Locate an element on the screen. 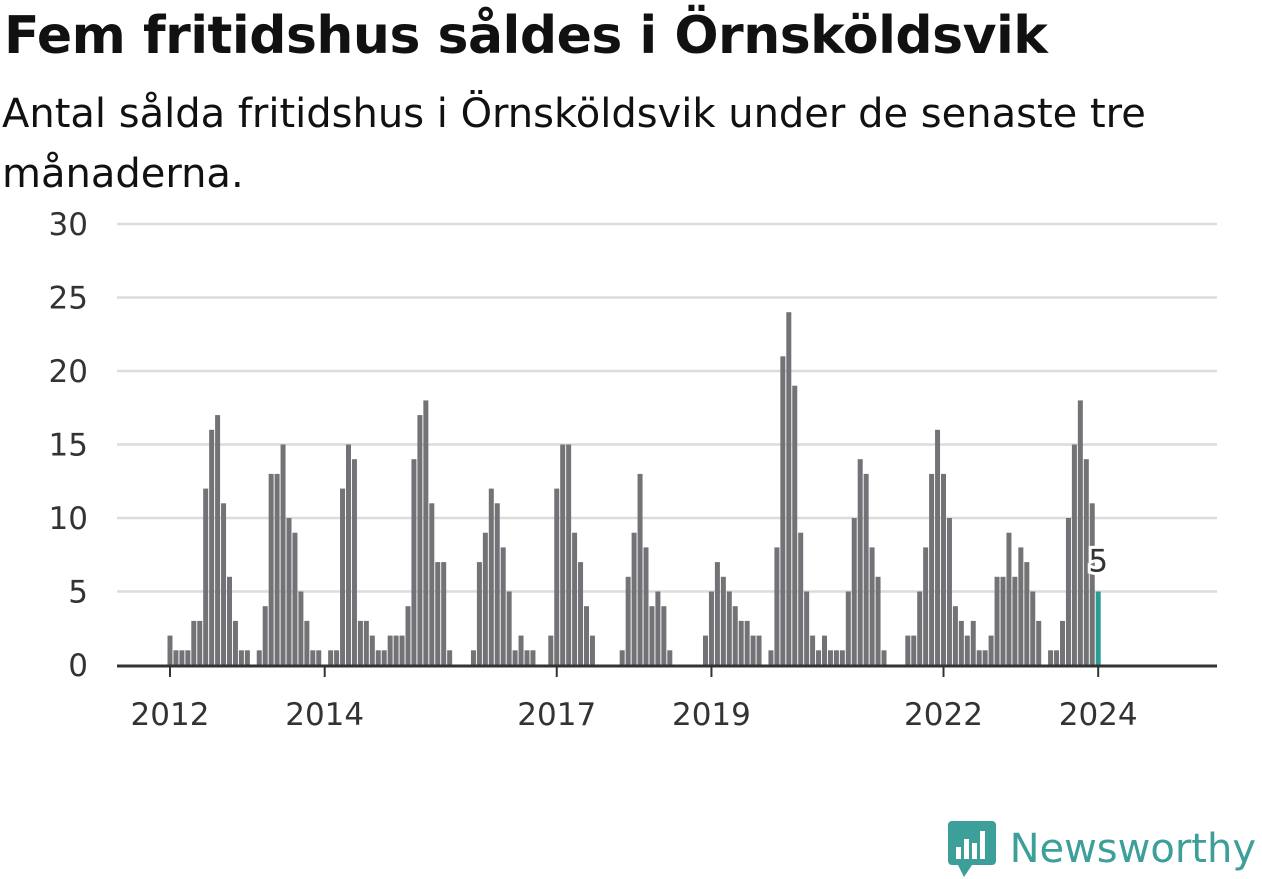 Image resolution: width=1262 pixels, height=879 pixels. y-tick-label: 10 is located at coordinates (68, 519).